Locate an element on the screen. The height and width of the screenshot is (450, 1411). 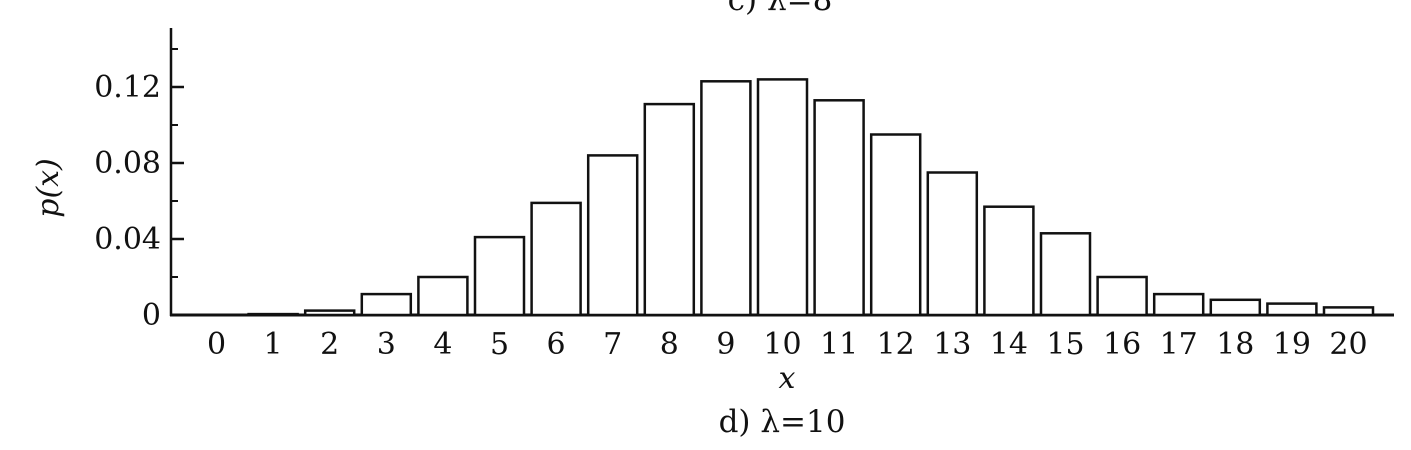
x-tick-label: 20 is located at coordinates (1348, 344).